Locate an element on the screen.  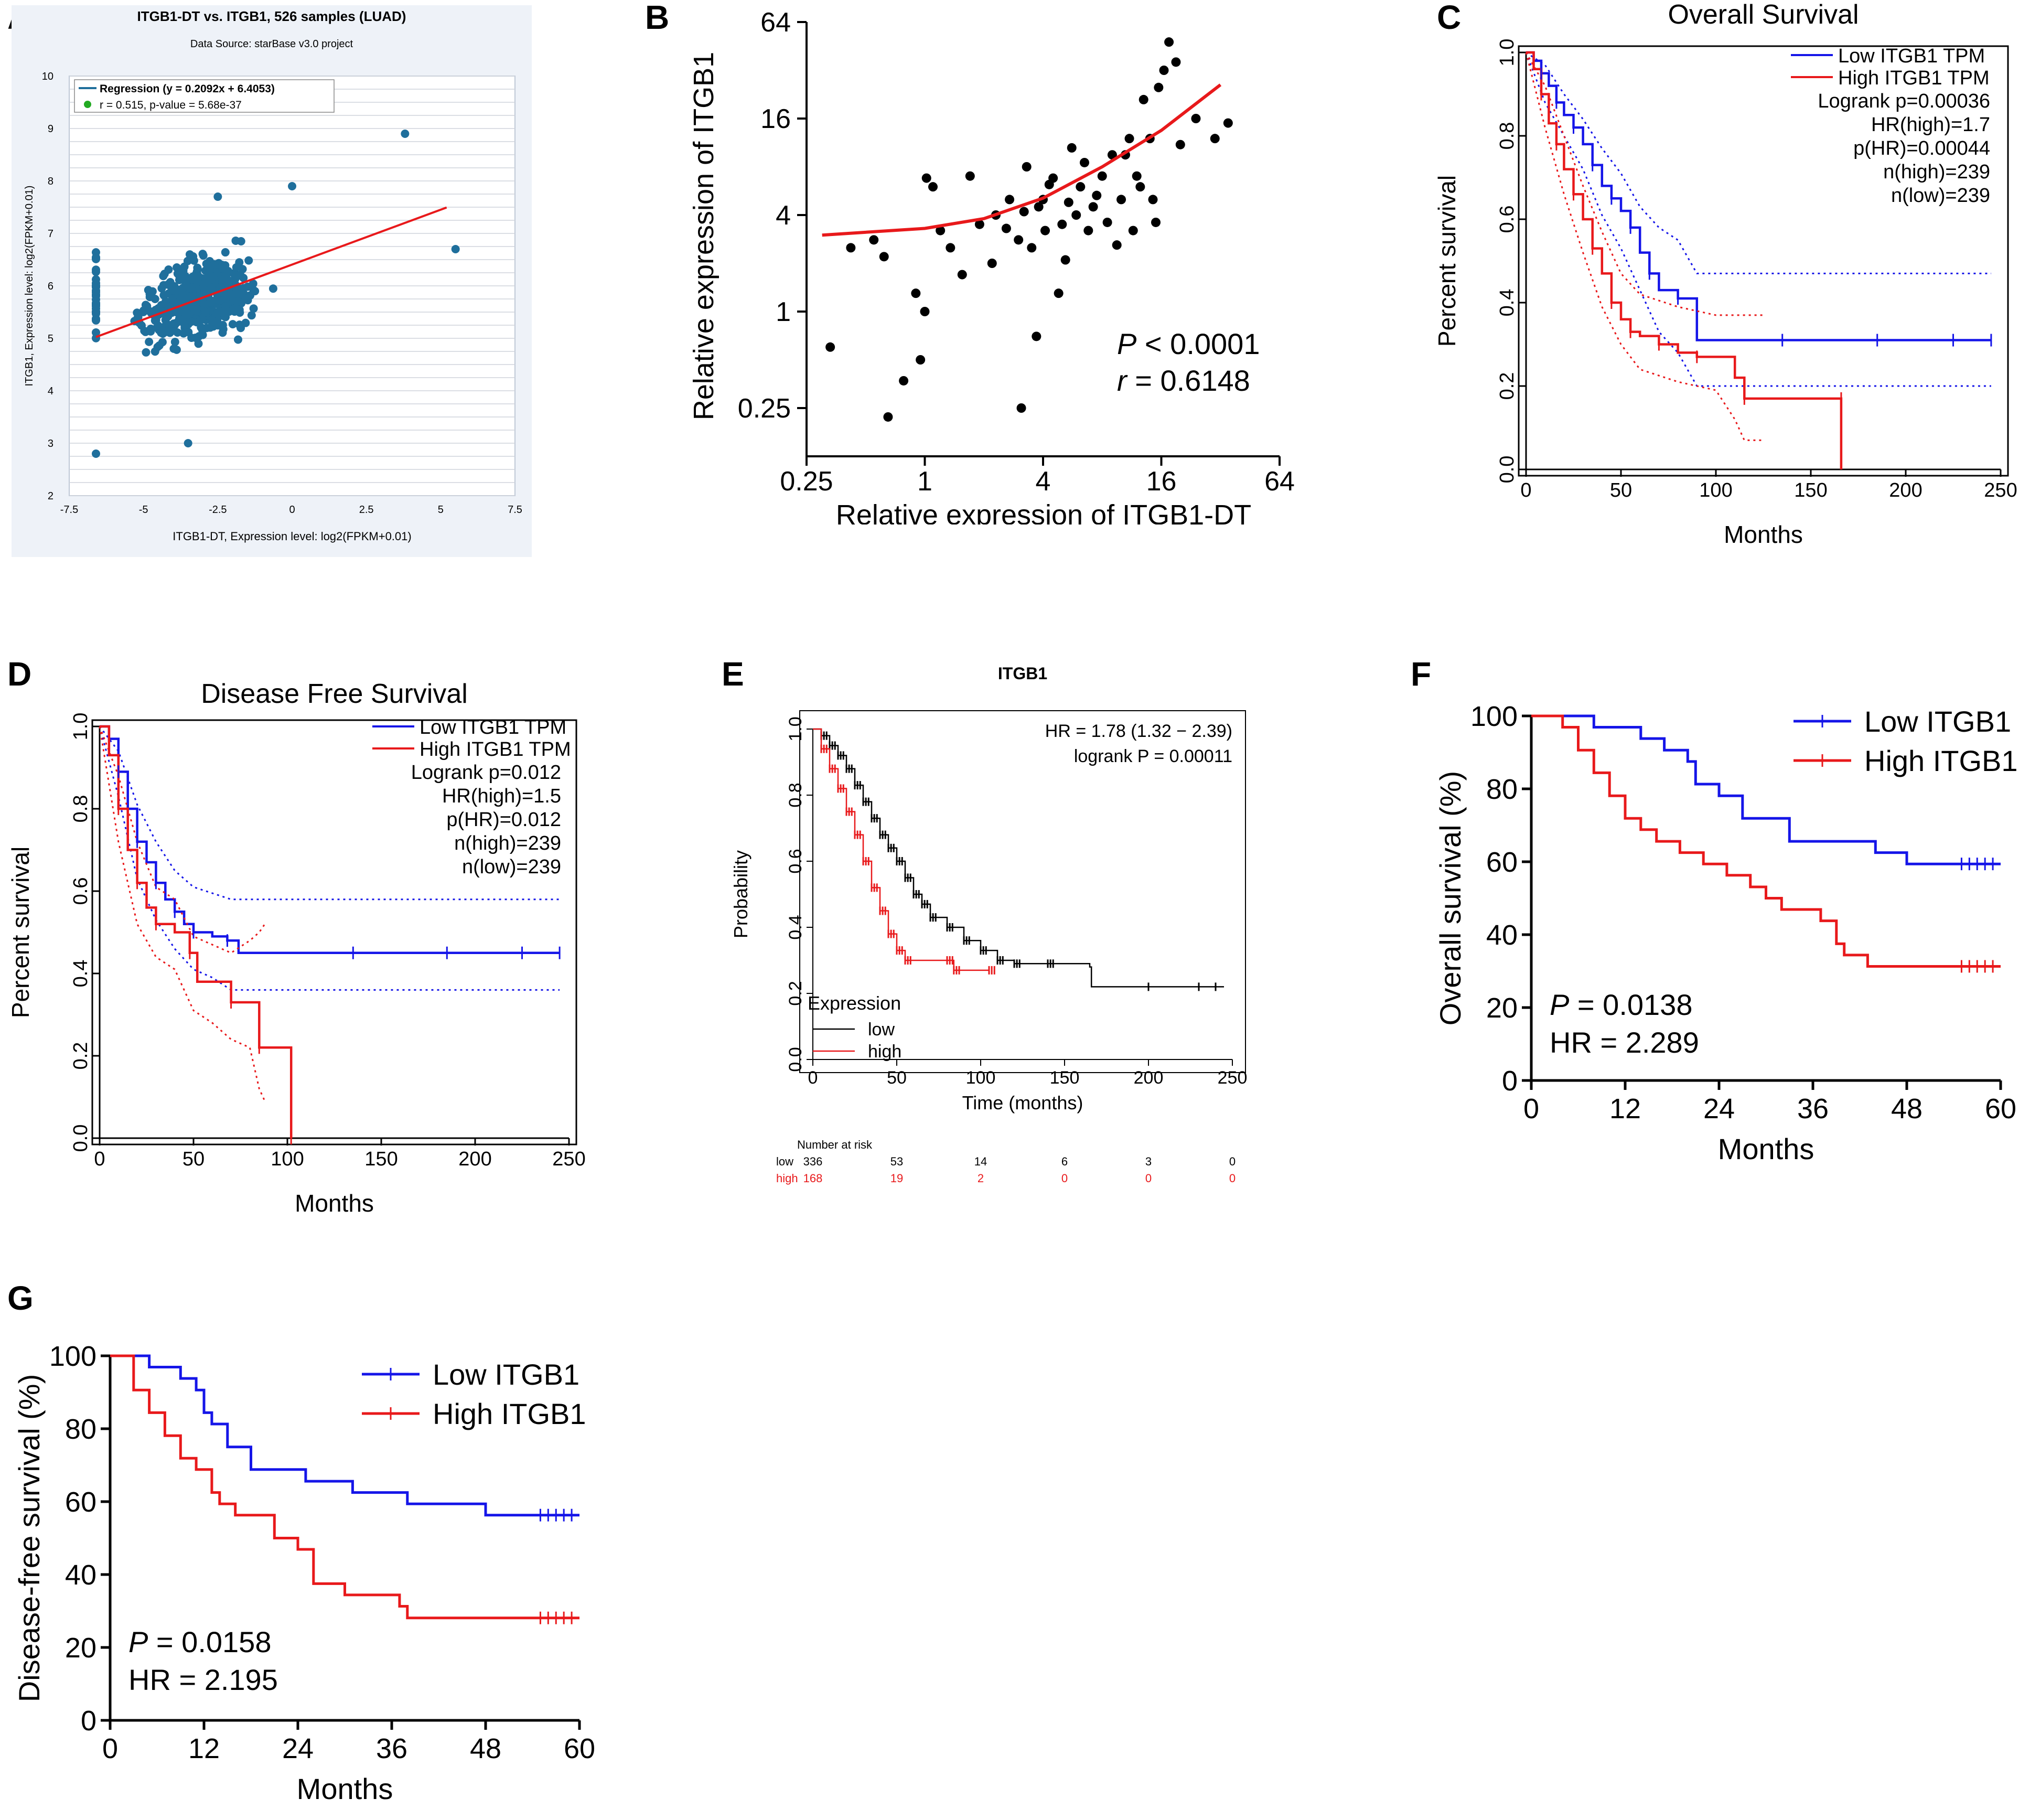
y-axis-label: Disease-free survival (%) is located at coordinates (30, 1538).